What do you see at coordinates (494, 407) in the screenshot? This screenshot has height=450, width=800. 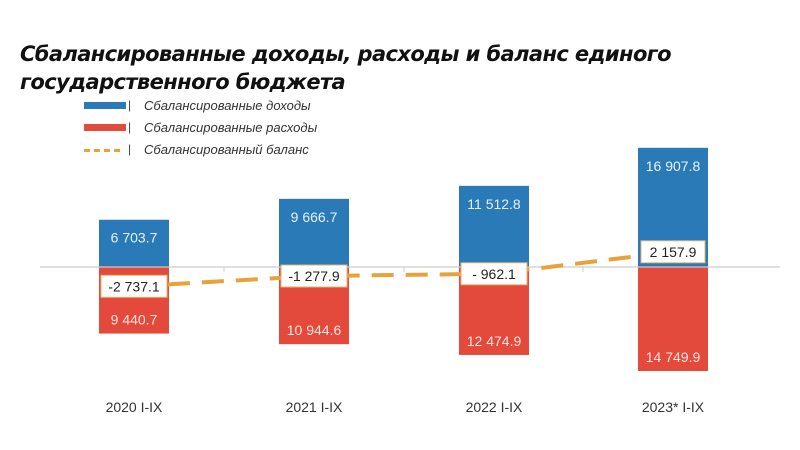 I see `category-label: 2022 I-IX` at bounding box center [494, 407].